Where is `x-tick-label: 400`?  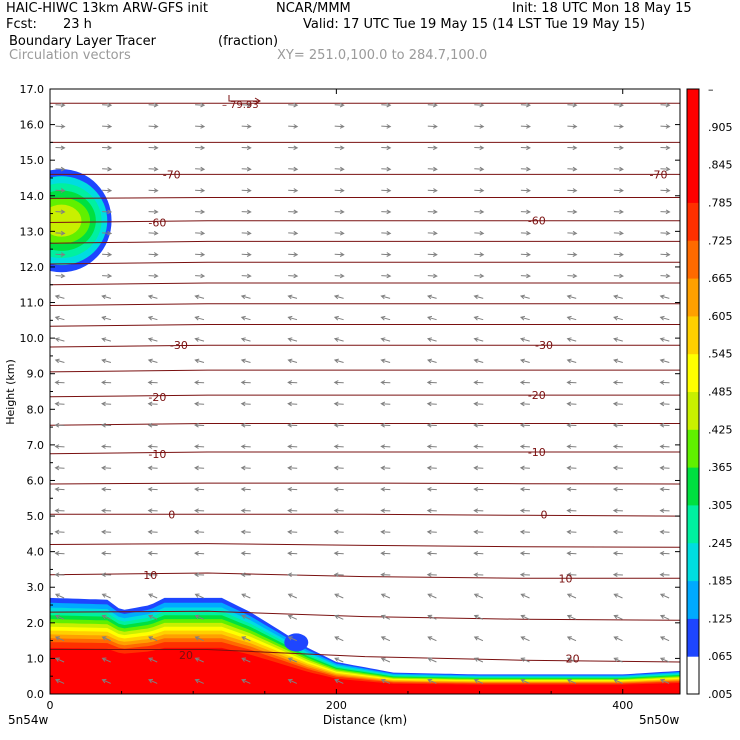 x-tick-label: 400 is located at coordinates (622, 705).